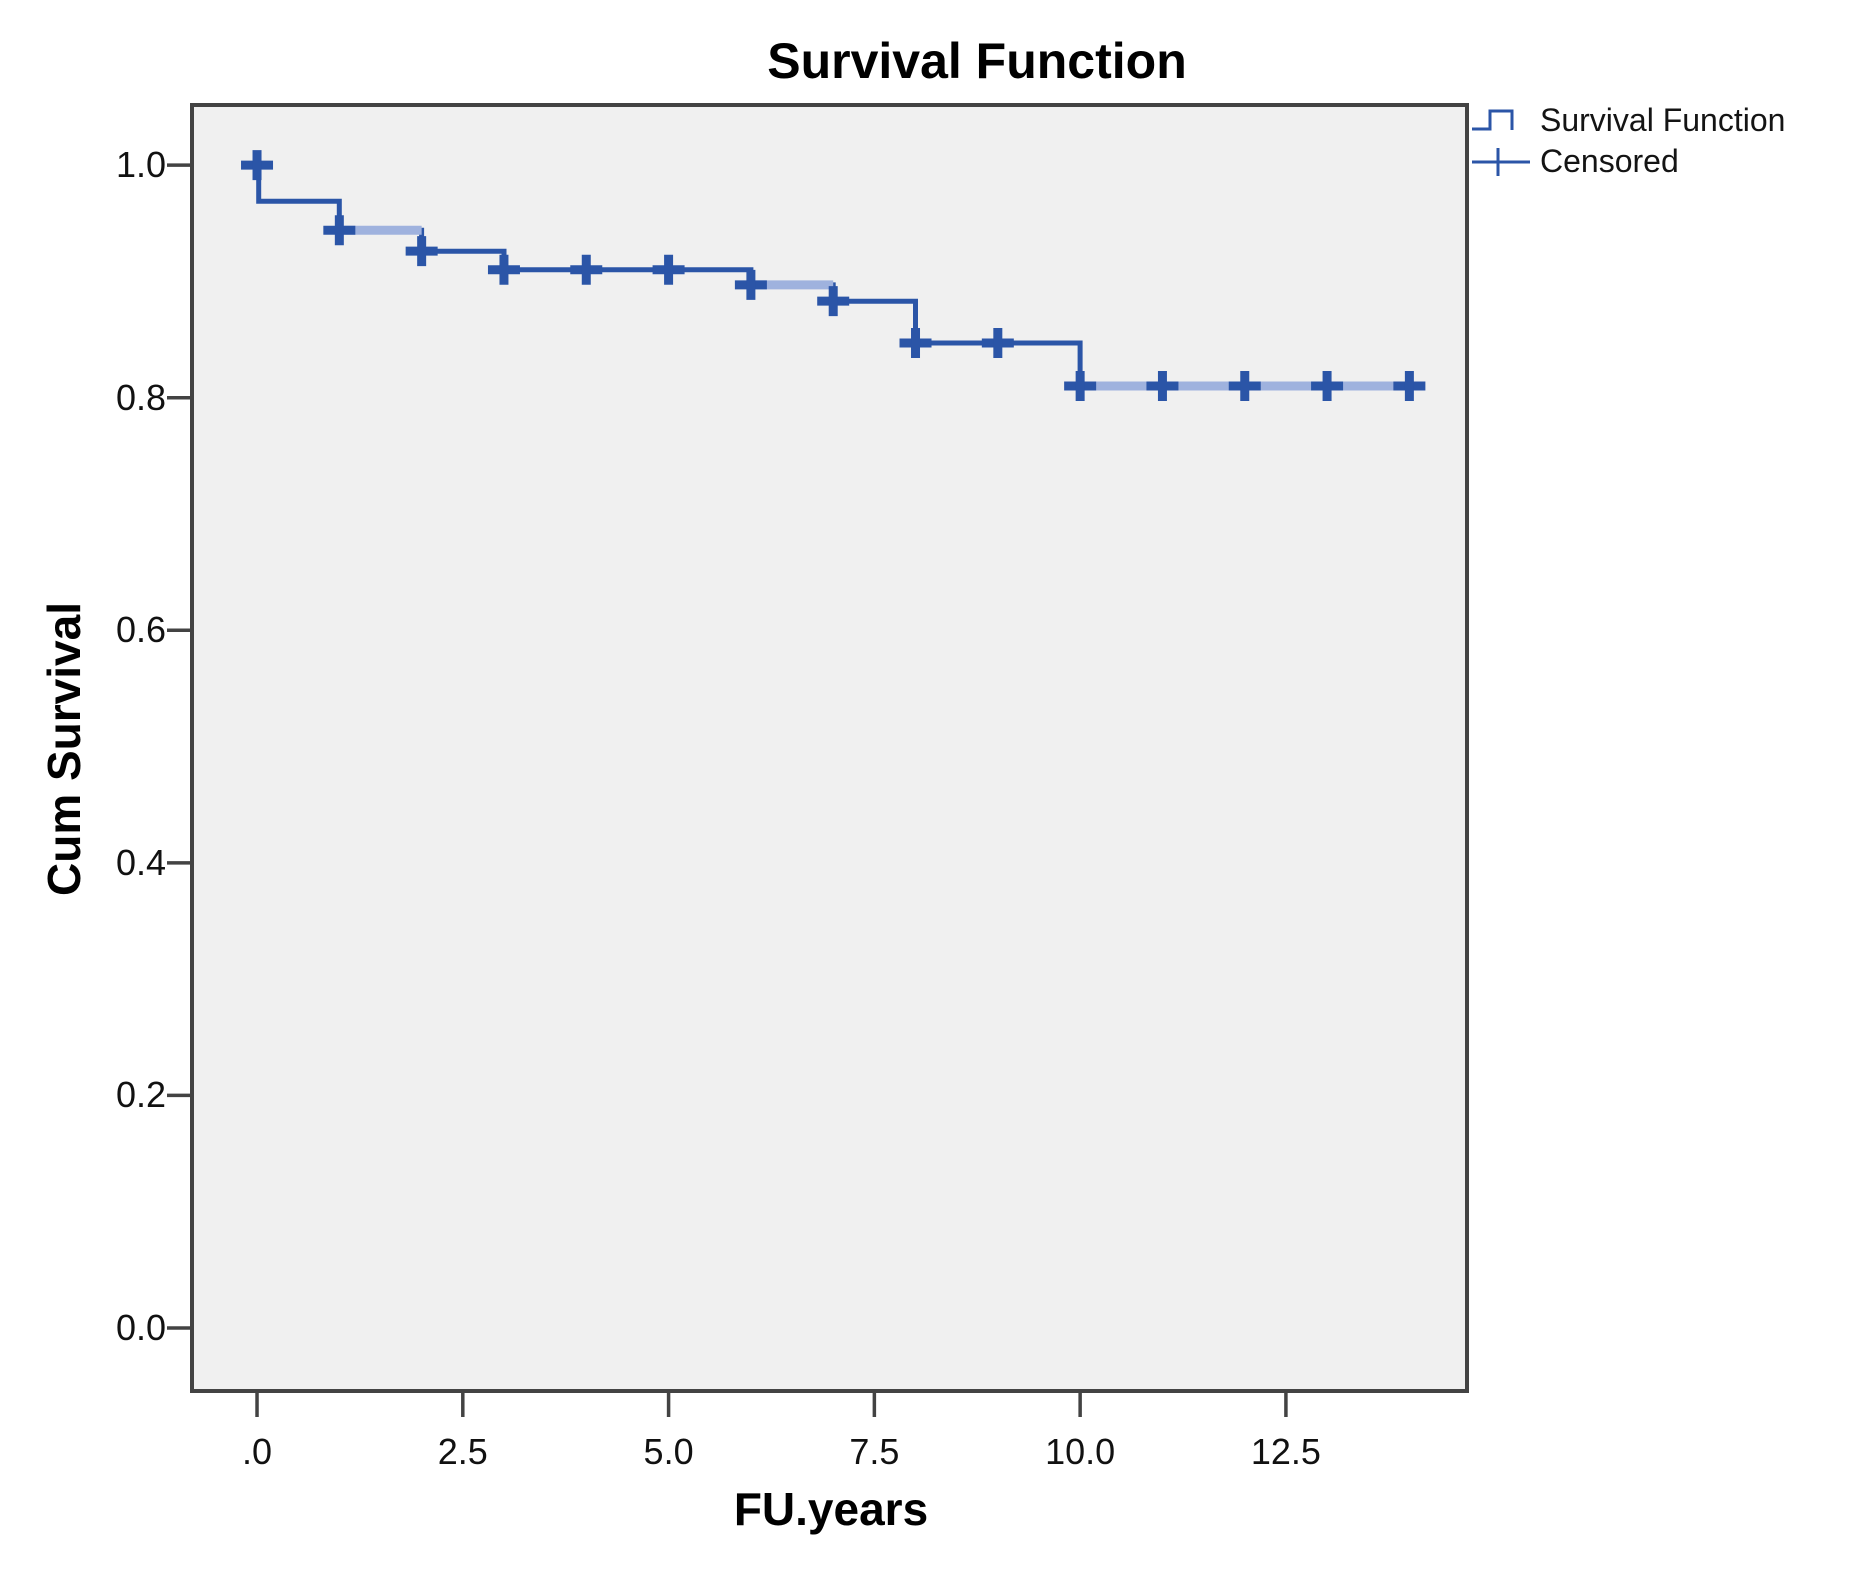 This screenshot has height=1571, width=1855. I want to click on survival-step-line, so click(839, 275).